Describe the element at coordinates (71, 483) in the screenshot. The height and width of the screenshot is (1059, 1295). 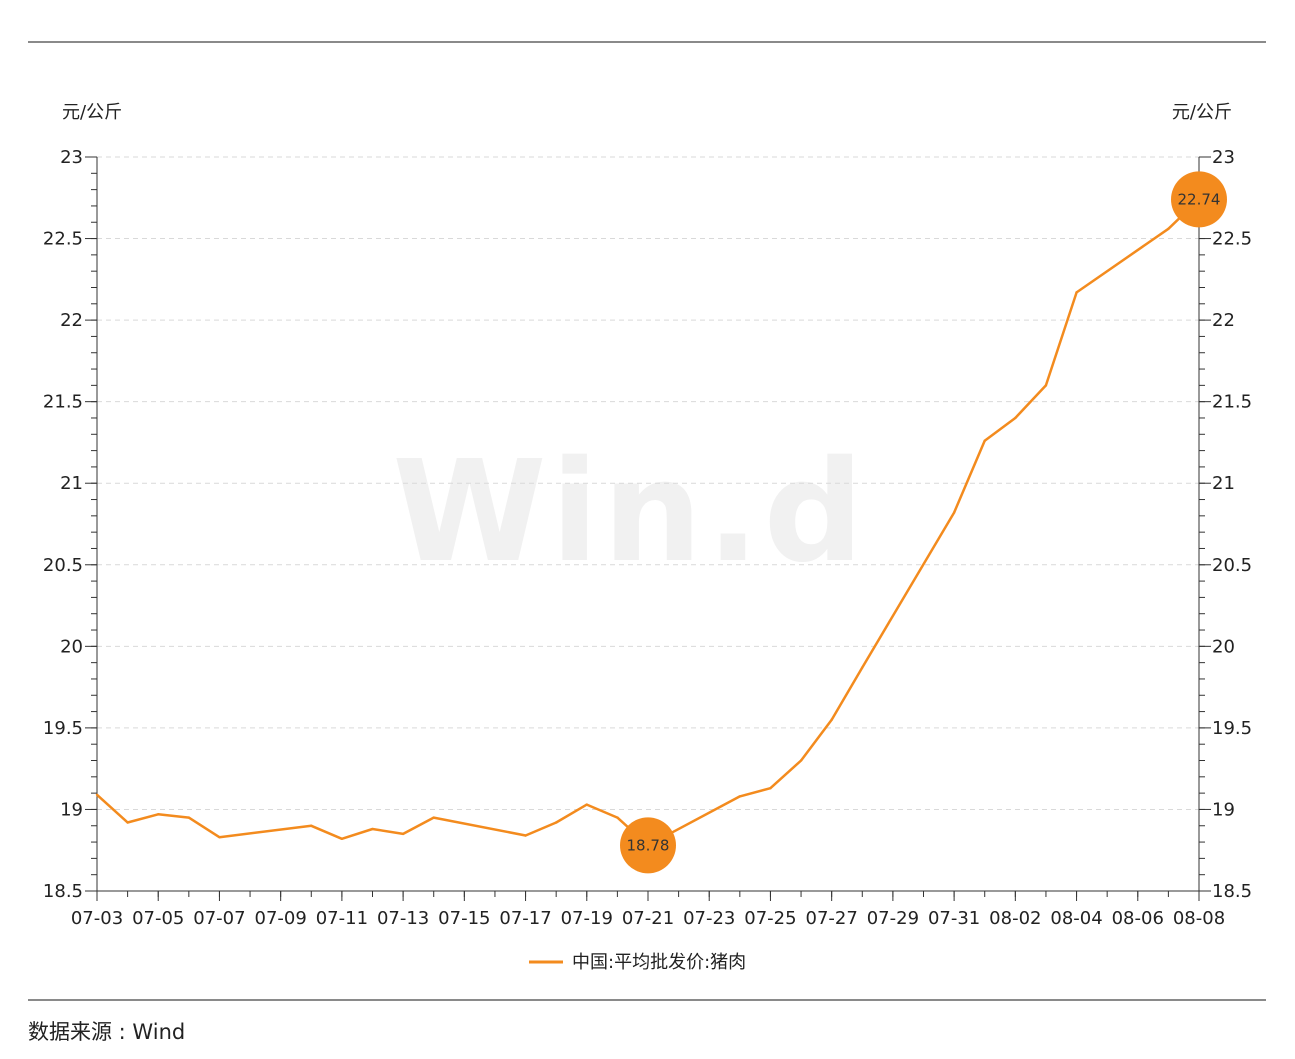
I see `y-tick-label-left: 21` at that location.